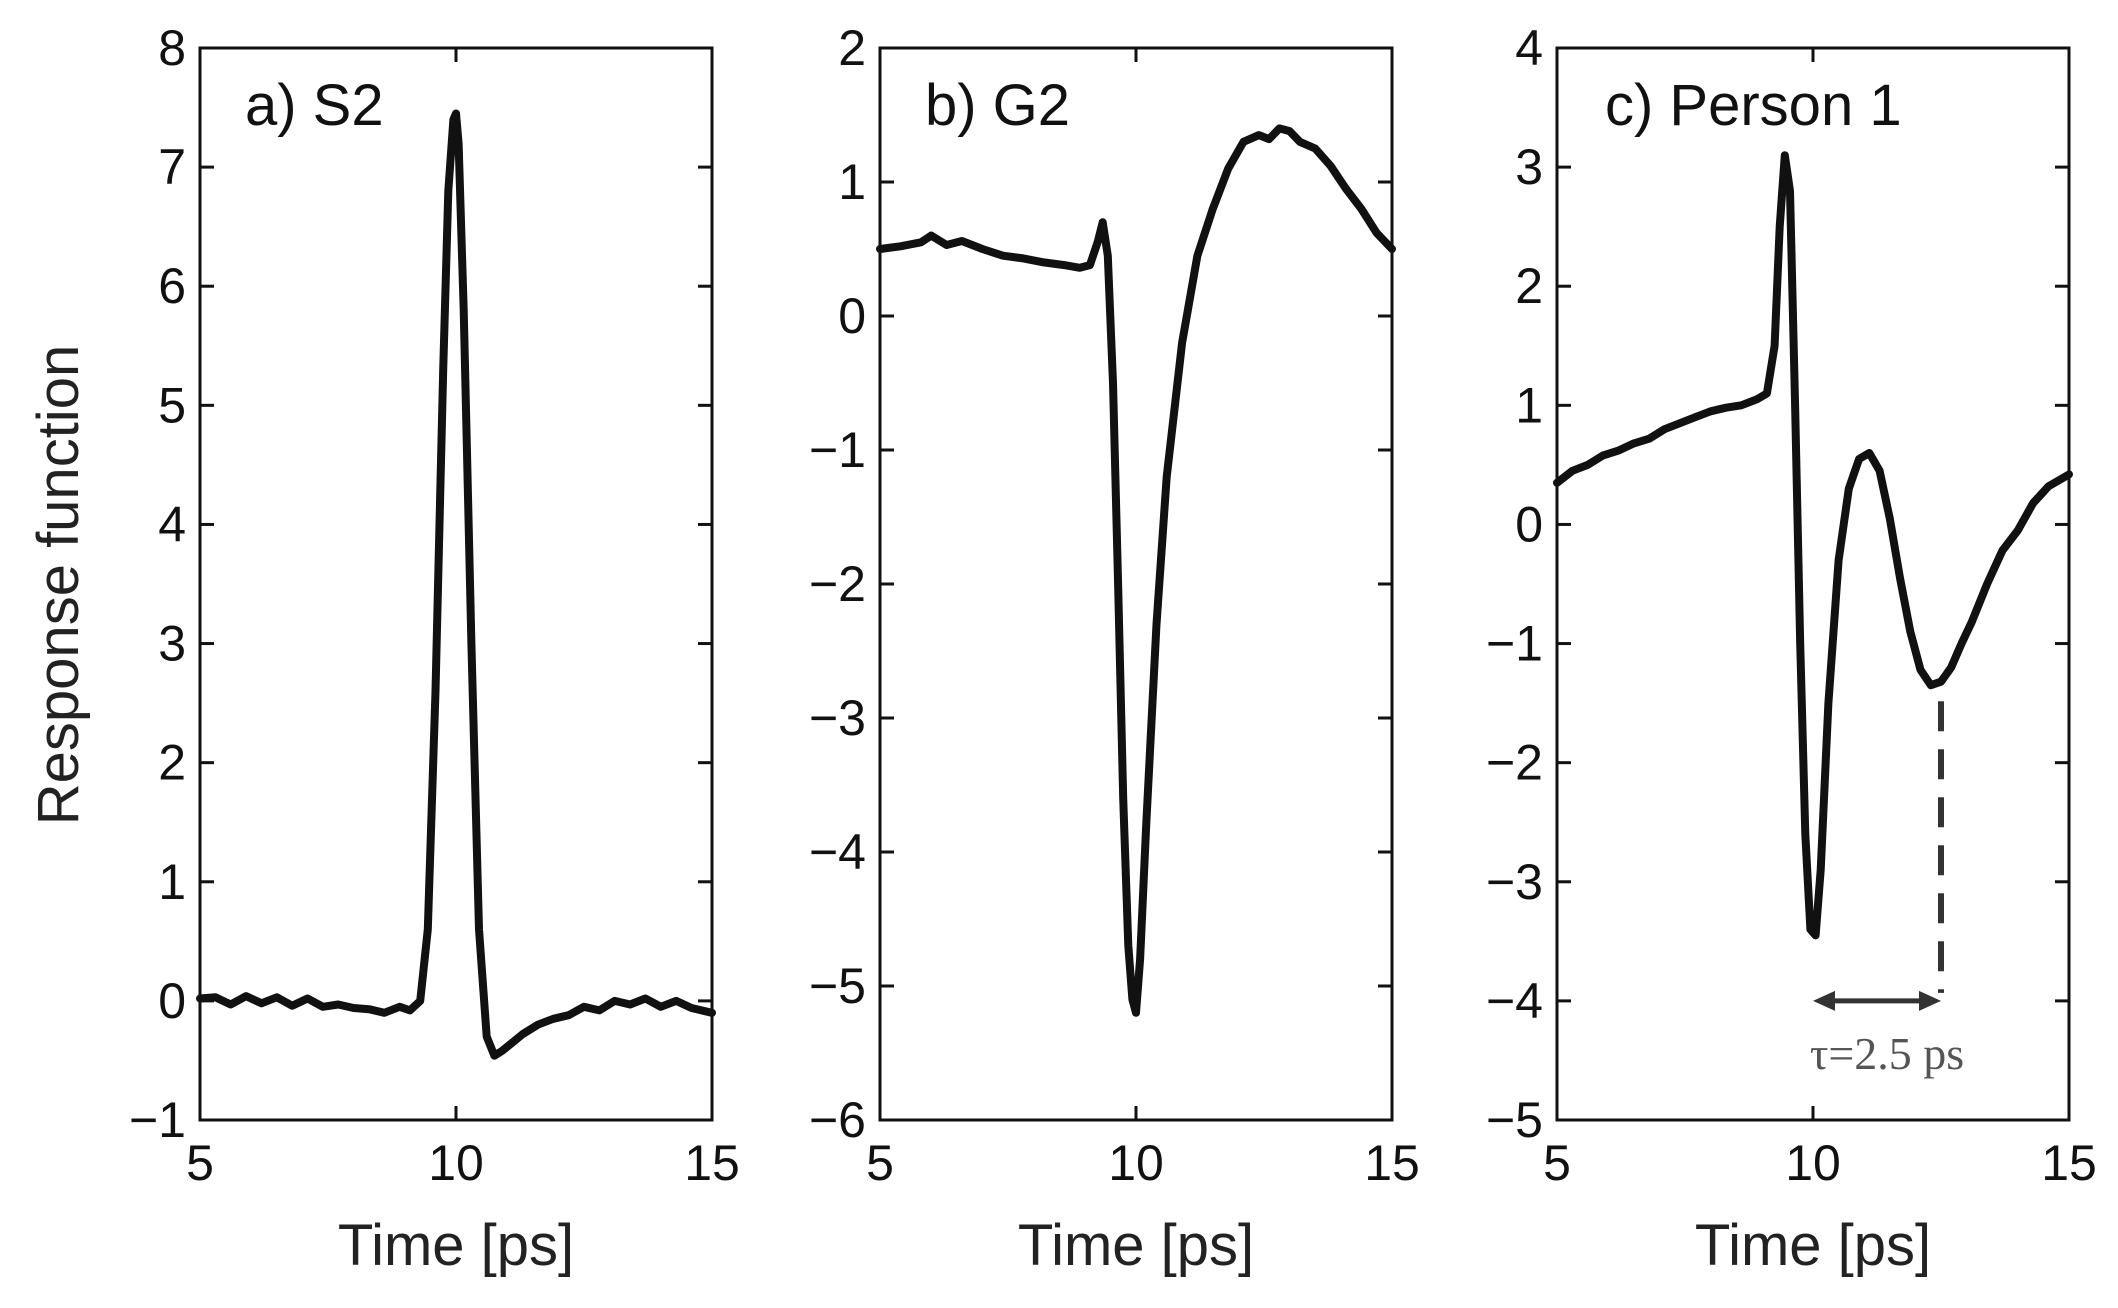 The height and width of the screenshot is (1308, 2118). I want to click on panel-b-ytick-label-0: 0, so click(852, 316).